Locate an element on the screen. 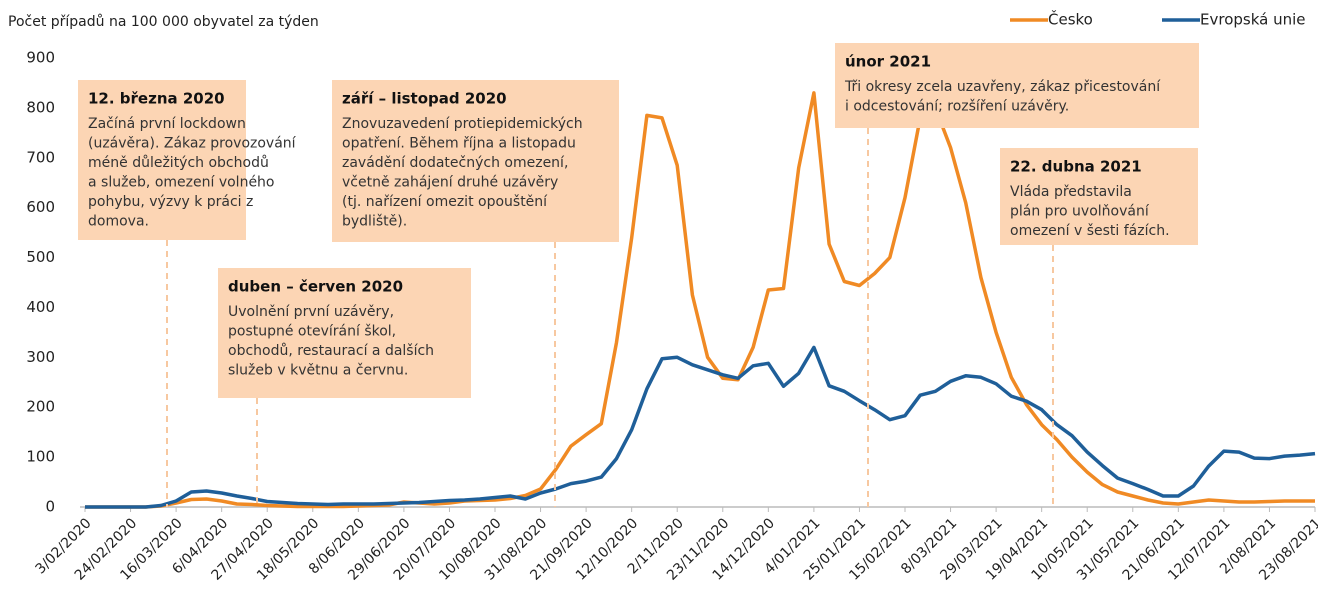  annotation-text: zavádění dodatečných omezení, is located at coordinates (455, 163).